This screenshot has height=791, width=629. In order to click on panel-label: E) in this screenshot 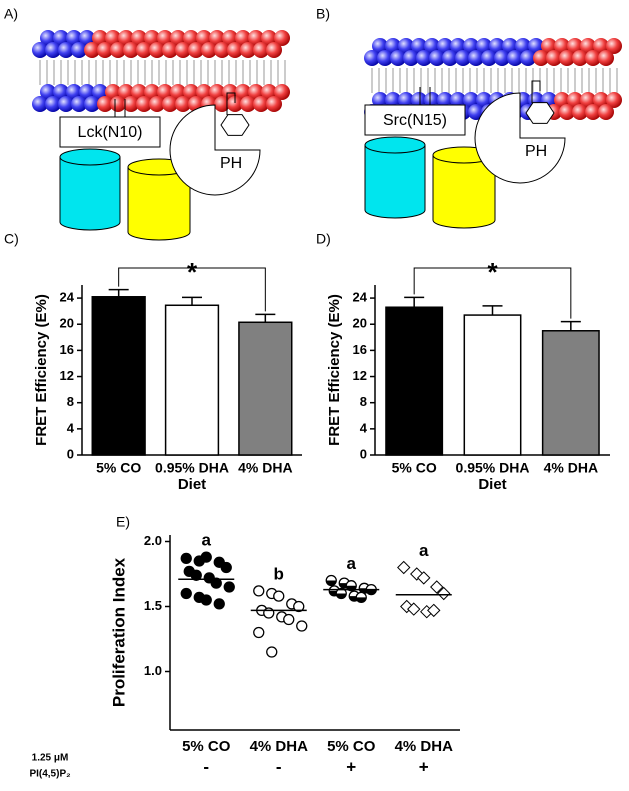, I will do `click(123, 522)`.